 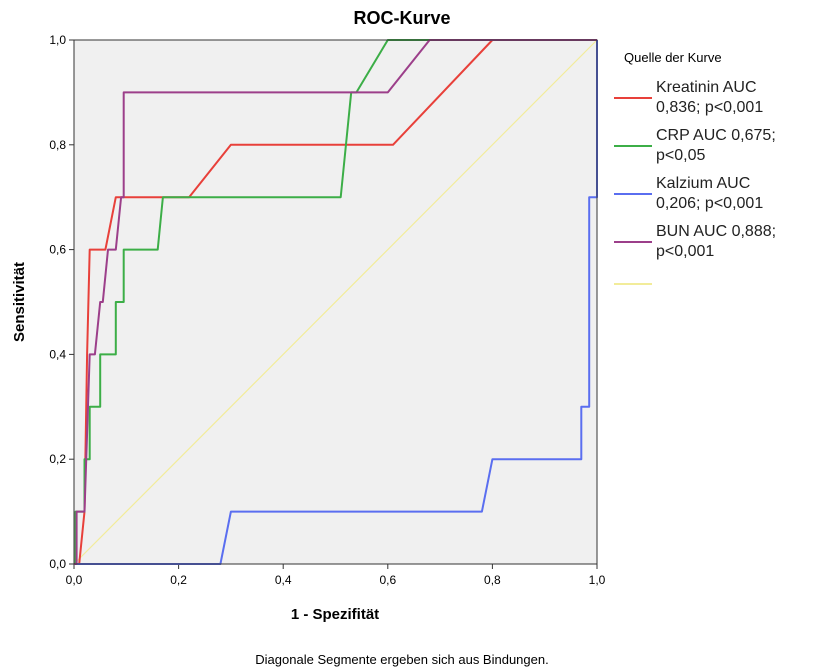 What do you see at coordinates (492, 580) in the screenshot?
I see `x-tick-label: 0,8` at bounding box center [492, 580].